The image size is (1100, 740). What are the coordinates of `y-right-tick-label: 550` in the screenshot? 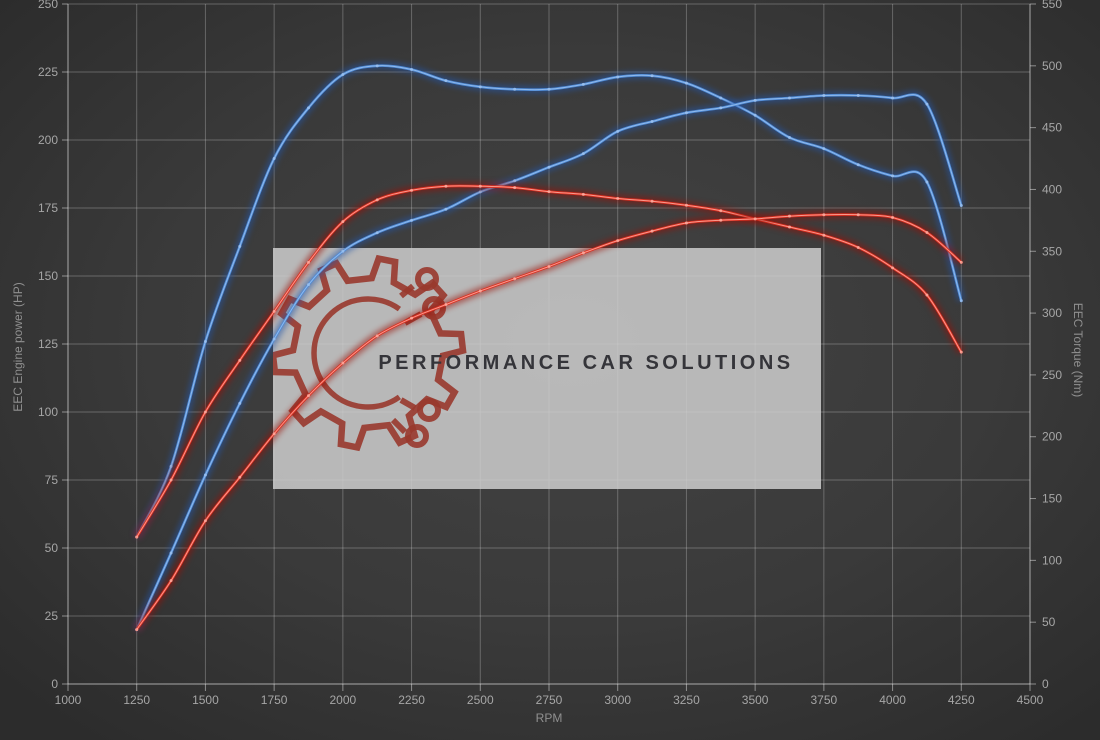 It's located at (1052, 5).